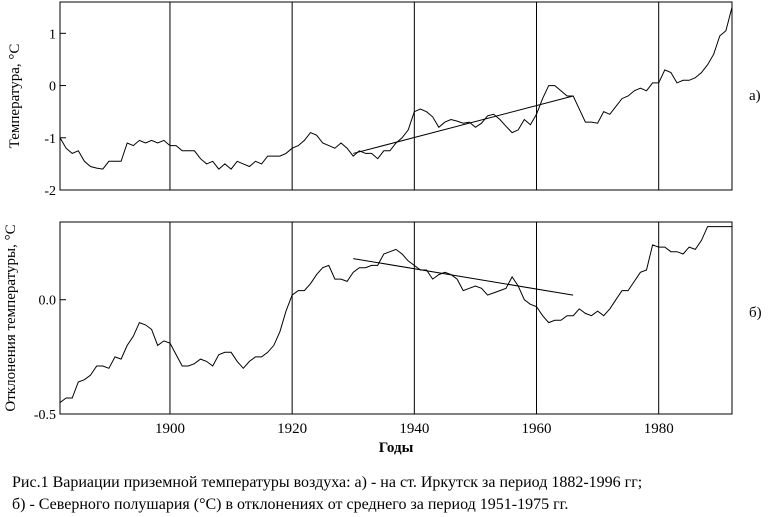 The width and height of the screenshot is (779, 517). Describe the element at coordinates (50, 139) in the screenshot. I see `y-tick-label: -1` at that location.